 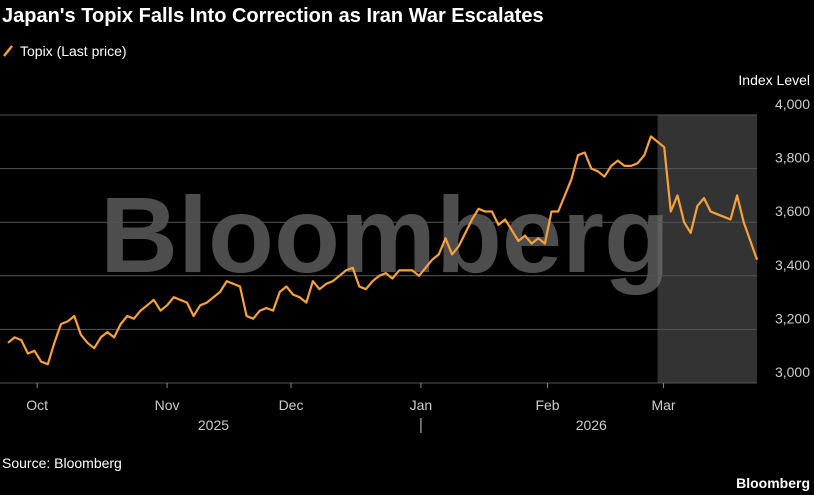 I want to click on y-tick-label: 4,000, so click(x=792, y=104).